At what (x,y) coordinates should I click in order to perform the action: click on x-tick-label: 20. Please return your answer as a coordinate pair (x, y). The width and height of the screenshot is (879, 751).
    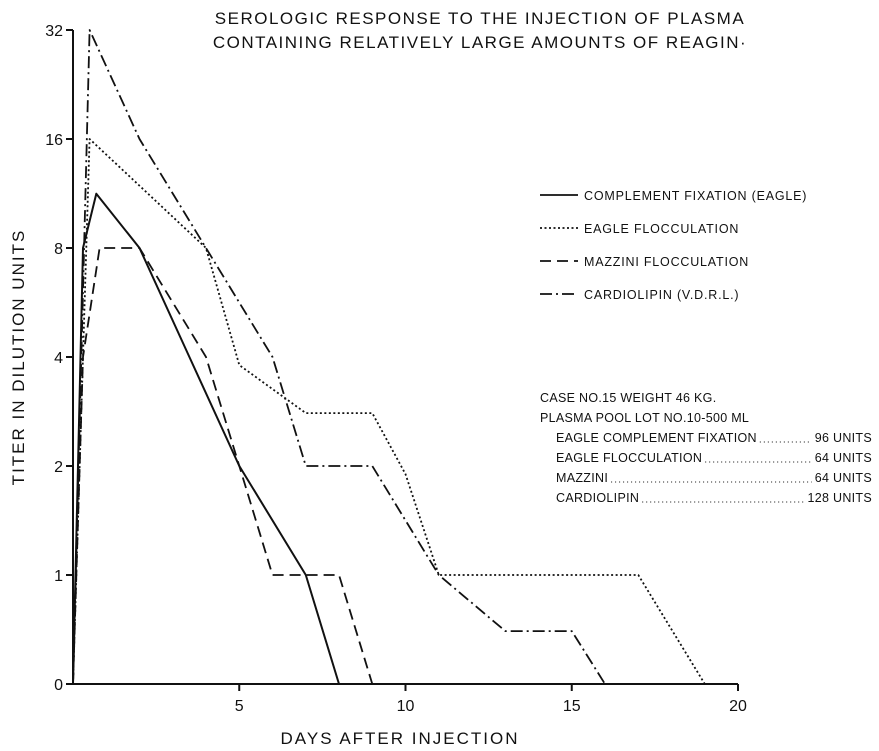
    Looking at the image, I should click on (738, 706).